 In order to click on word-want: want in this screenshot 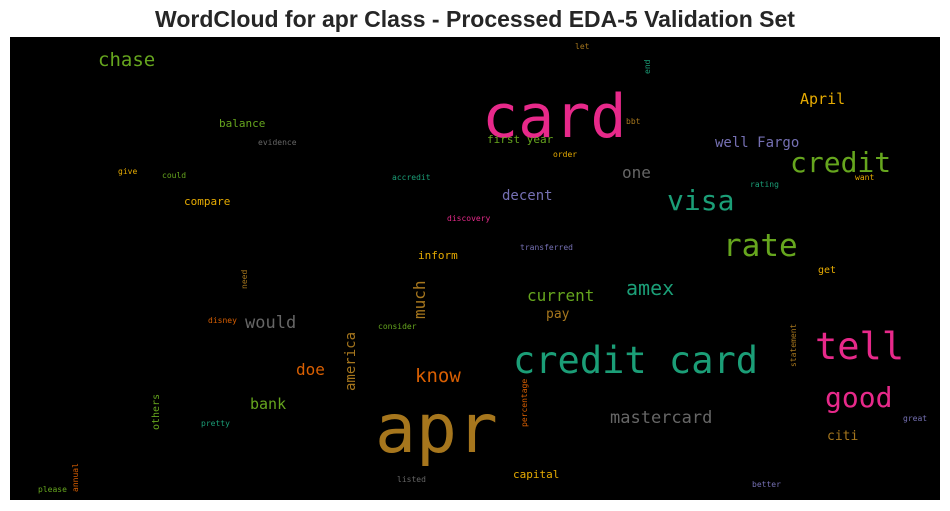, I will do `click(864, 177)`.